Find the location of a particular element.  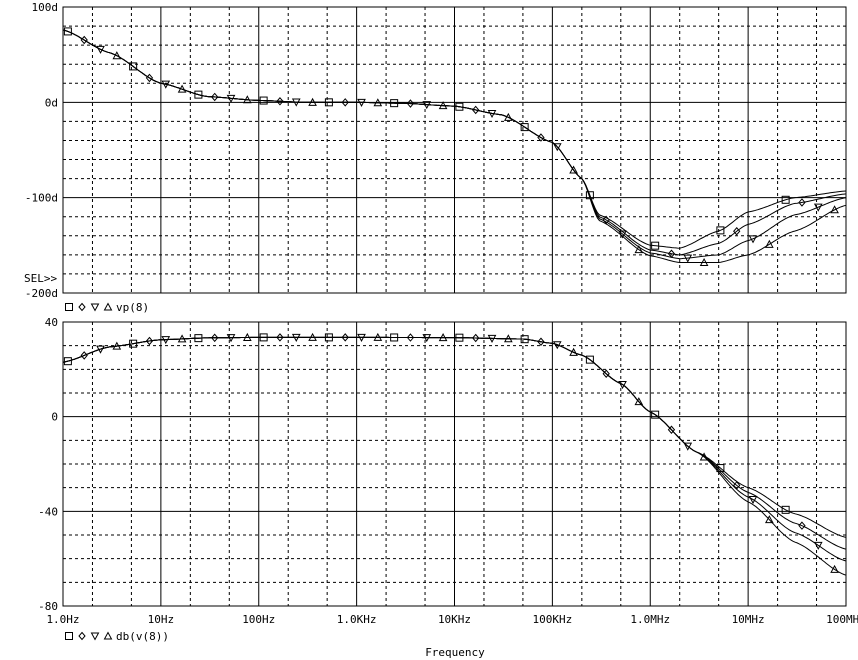

x-tick-label: 100MHz is located at coordinates (842, 619).